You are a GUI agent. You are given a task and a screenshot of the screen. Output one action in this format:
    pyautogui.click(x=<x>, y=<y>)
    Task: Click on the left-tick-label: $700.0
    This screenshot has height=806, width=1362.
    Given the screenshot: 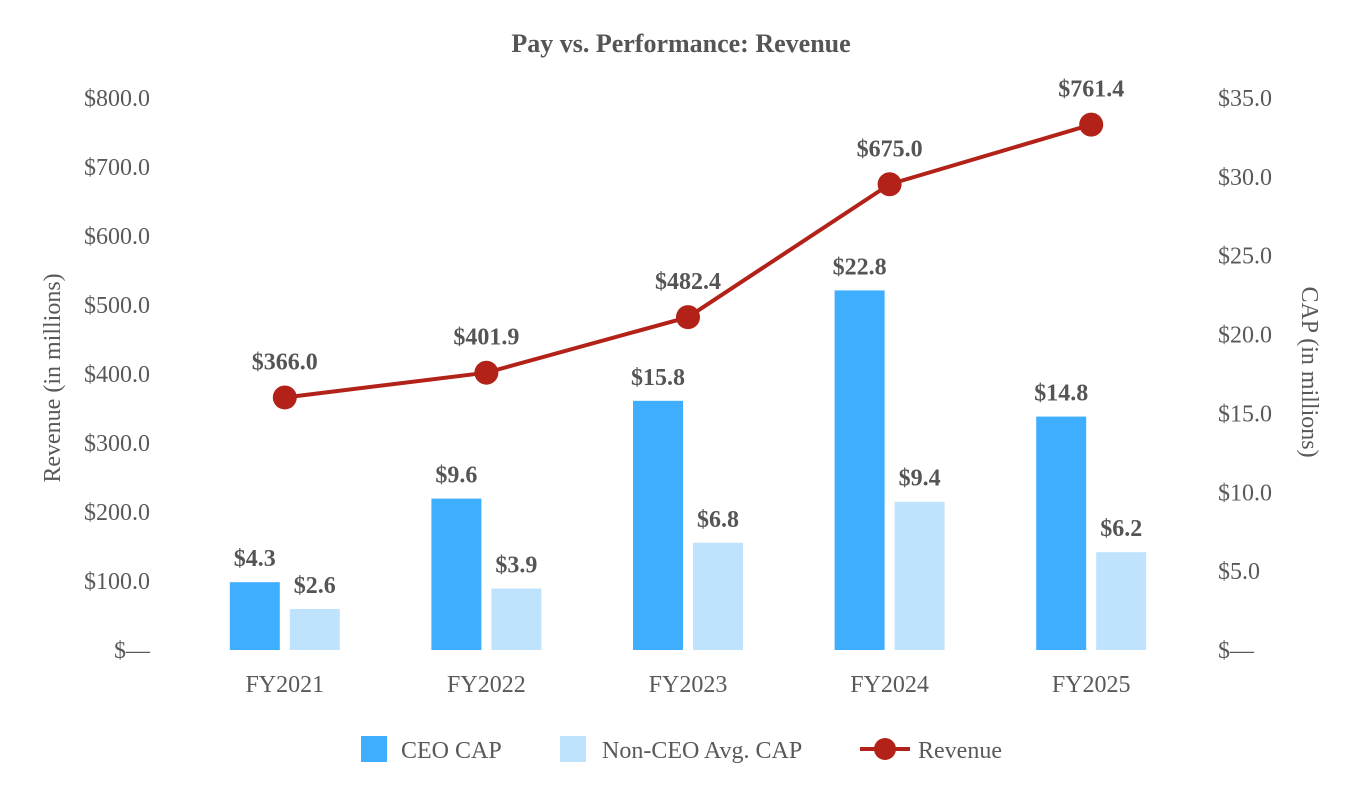 What is the action you would take?
    pyautogui.click(x=117, y=168)
    